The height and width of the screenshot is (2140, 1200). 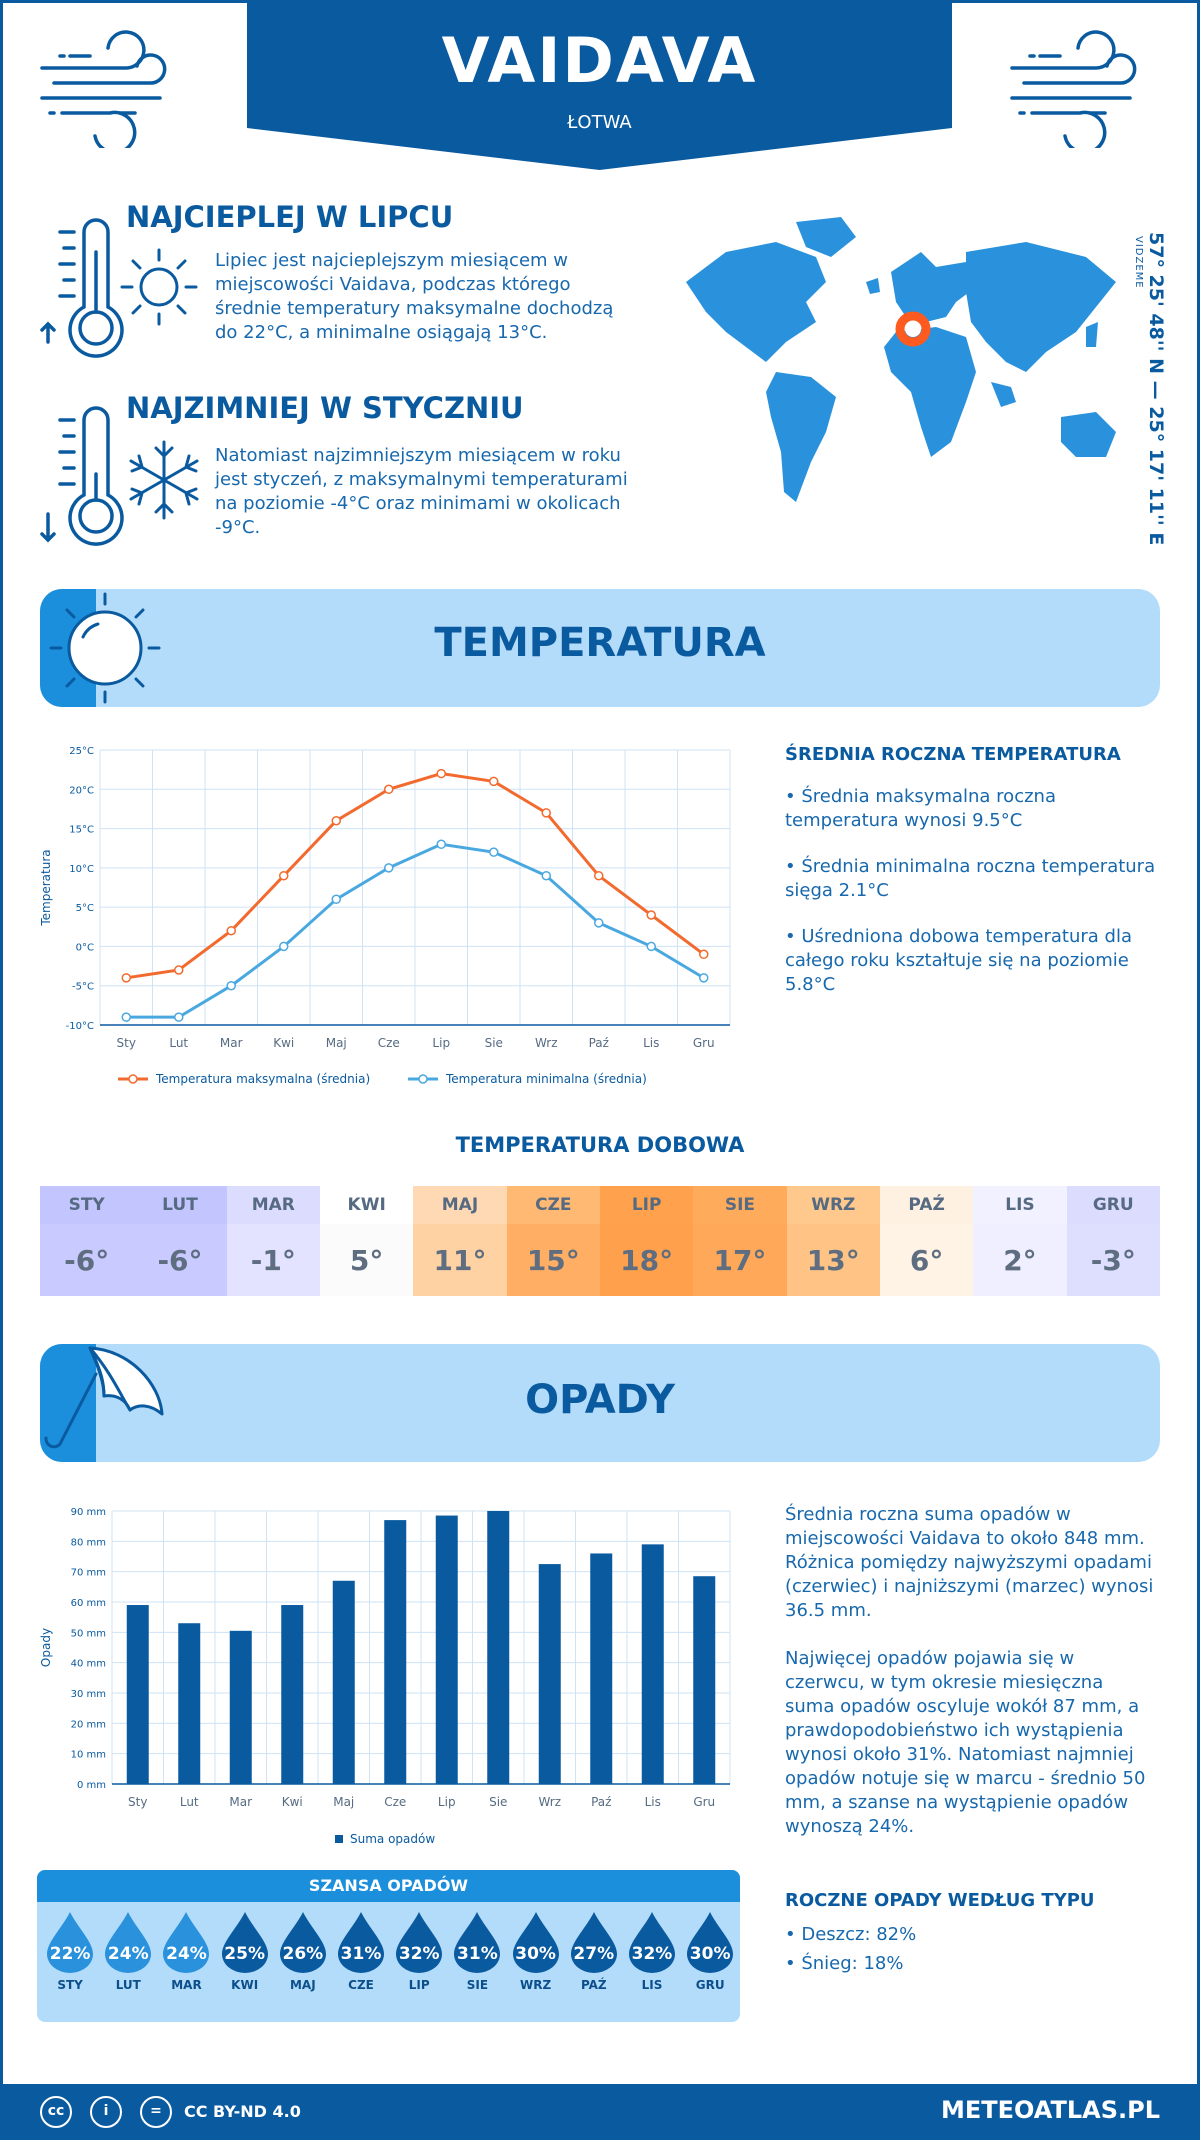 I want to click on raindrop-icon: 25%, so click(x=245, y=1942).